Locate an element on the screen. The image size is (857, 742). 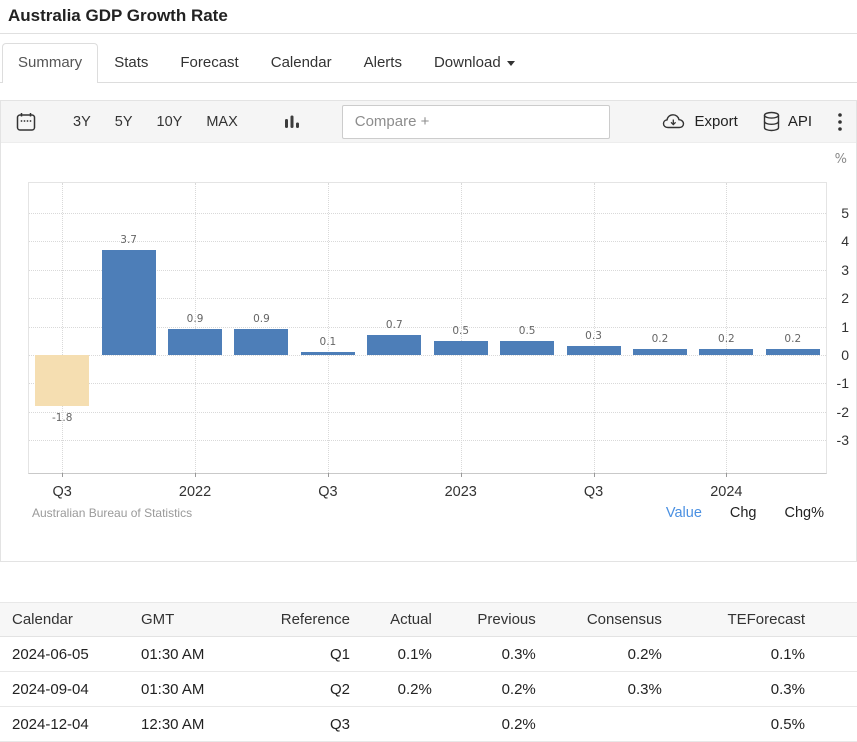
bar-value-label: 0.5 is located at coordinates (527, 330).